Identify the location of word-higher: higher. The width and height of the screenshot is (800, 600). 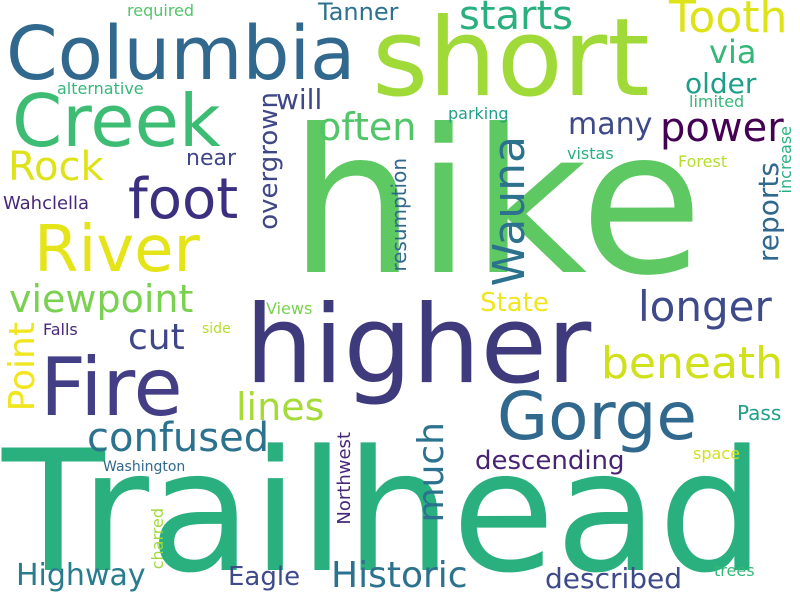
(418, 345).